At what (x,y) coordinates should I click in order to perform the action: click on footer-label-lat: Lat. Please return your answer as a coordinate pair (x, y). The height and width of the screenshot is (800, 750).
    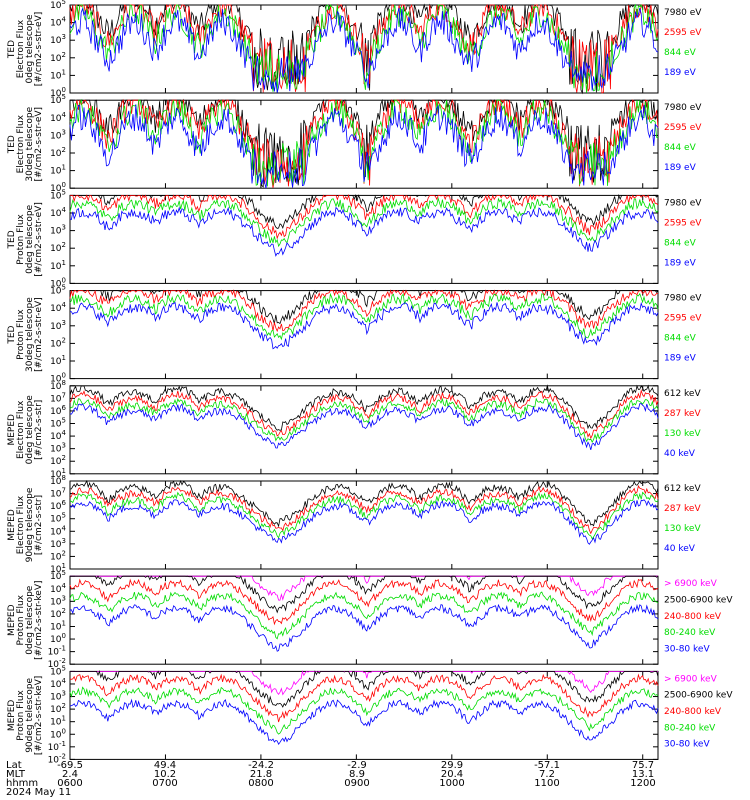
    Looking at the image, I should click on (14, 765).